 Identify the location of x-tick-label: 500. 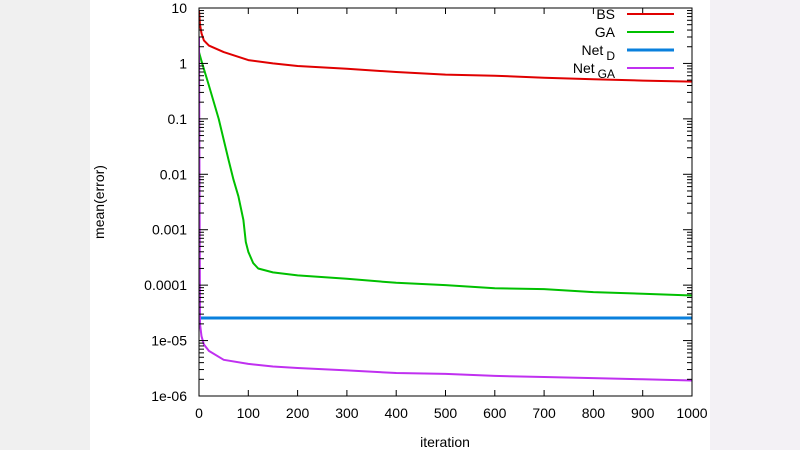
(446, 413).